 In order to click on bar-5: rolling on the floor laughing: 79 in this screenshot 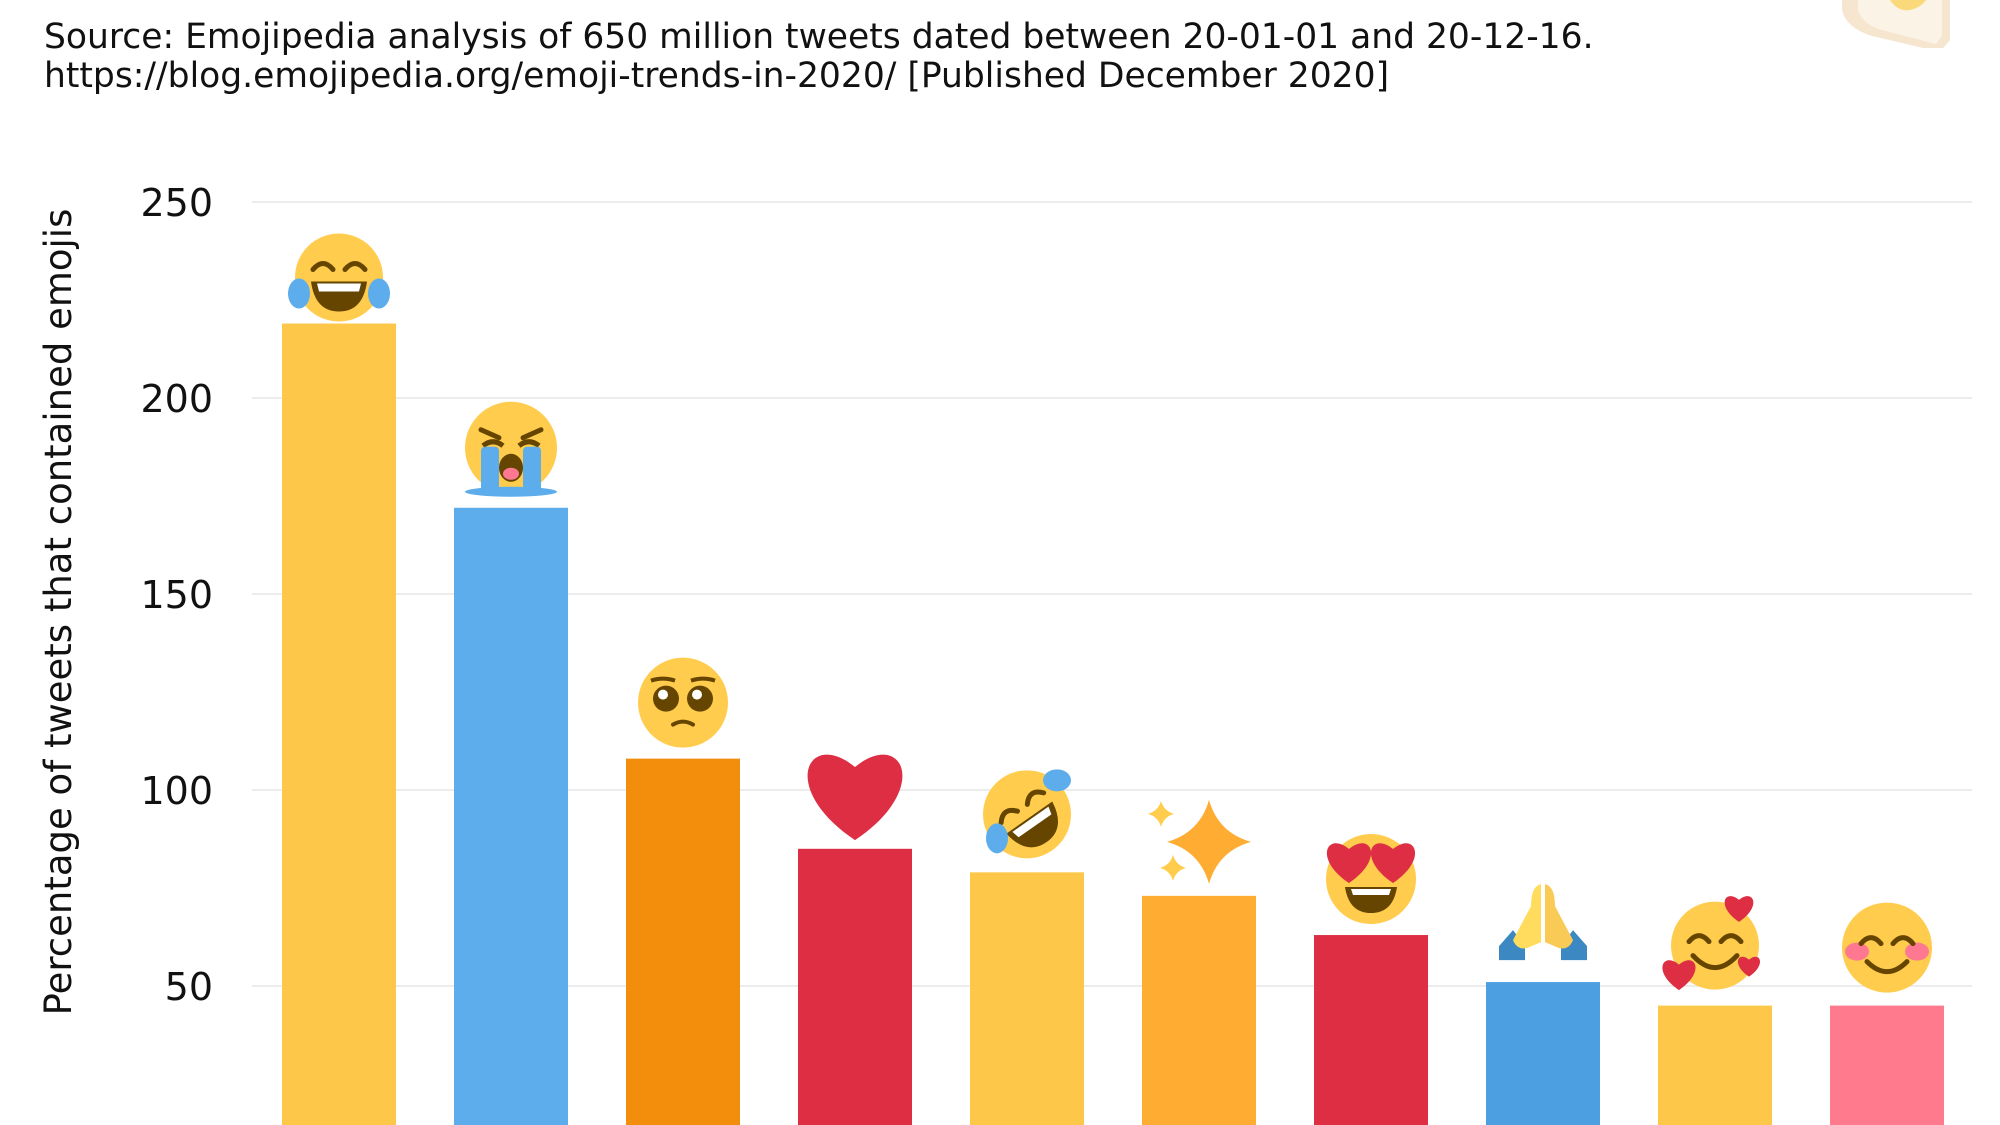, I will do `click(1027, 998)`.